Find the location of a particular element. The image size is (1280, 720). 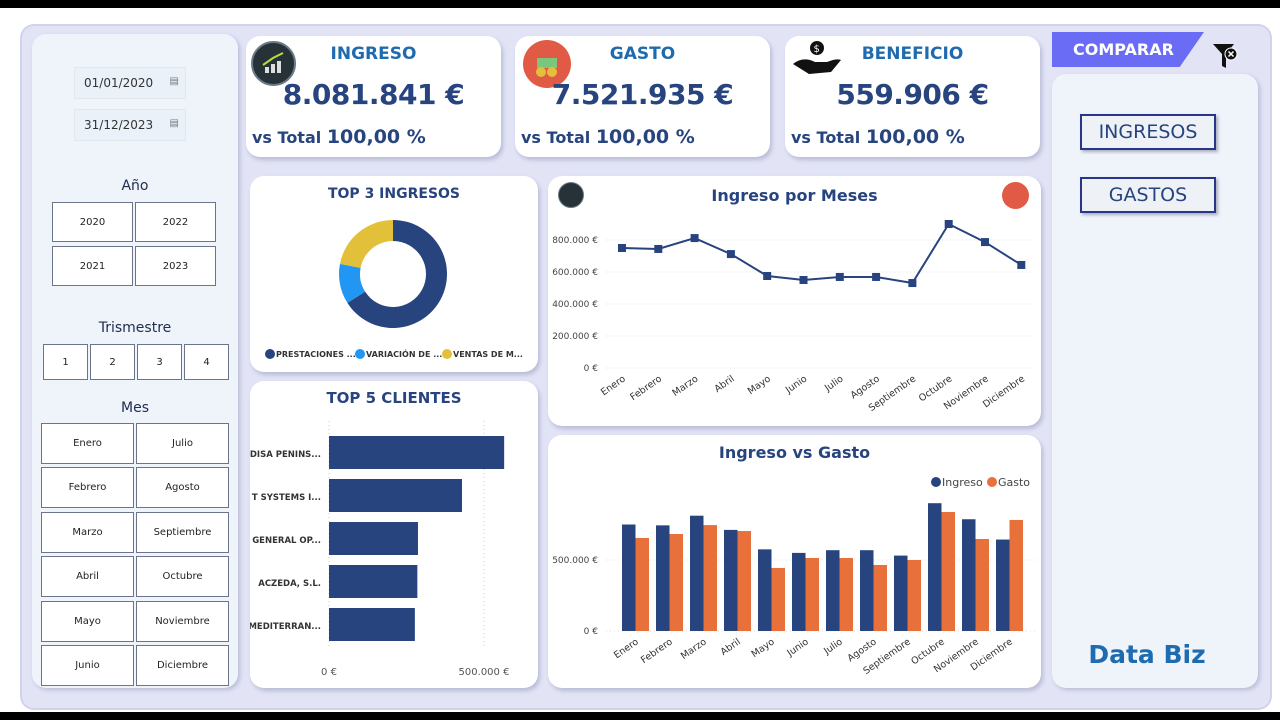

month-button-febrero: Febrero is located at coordinates (87, 488).